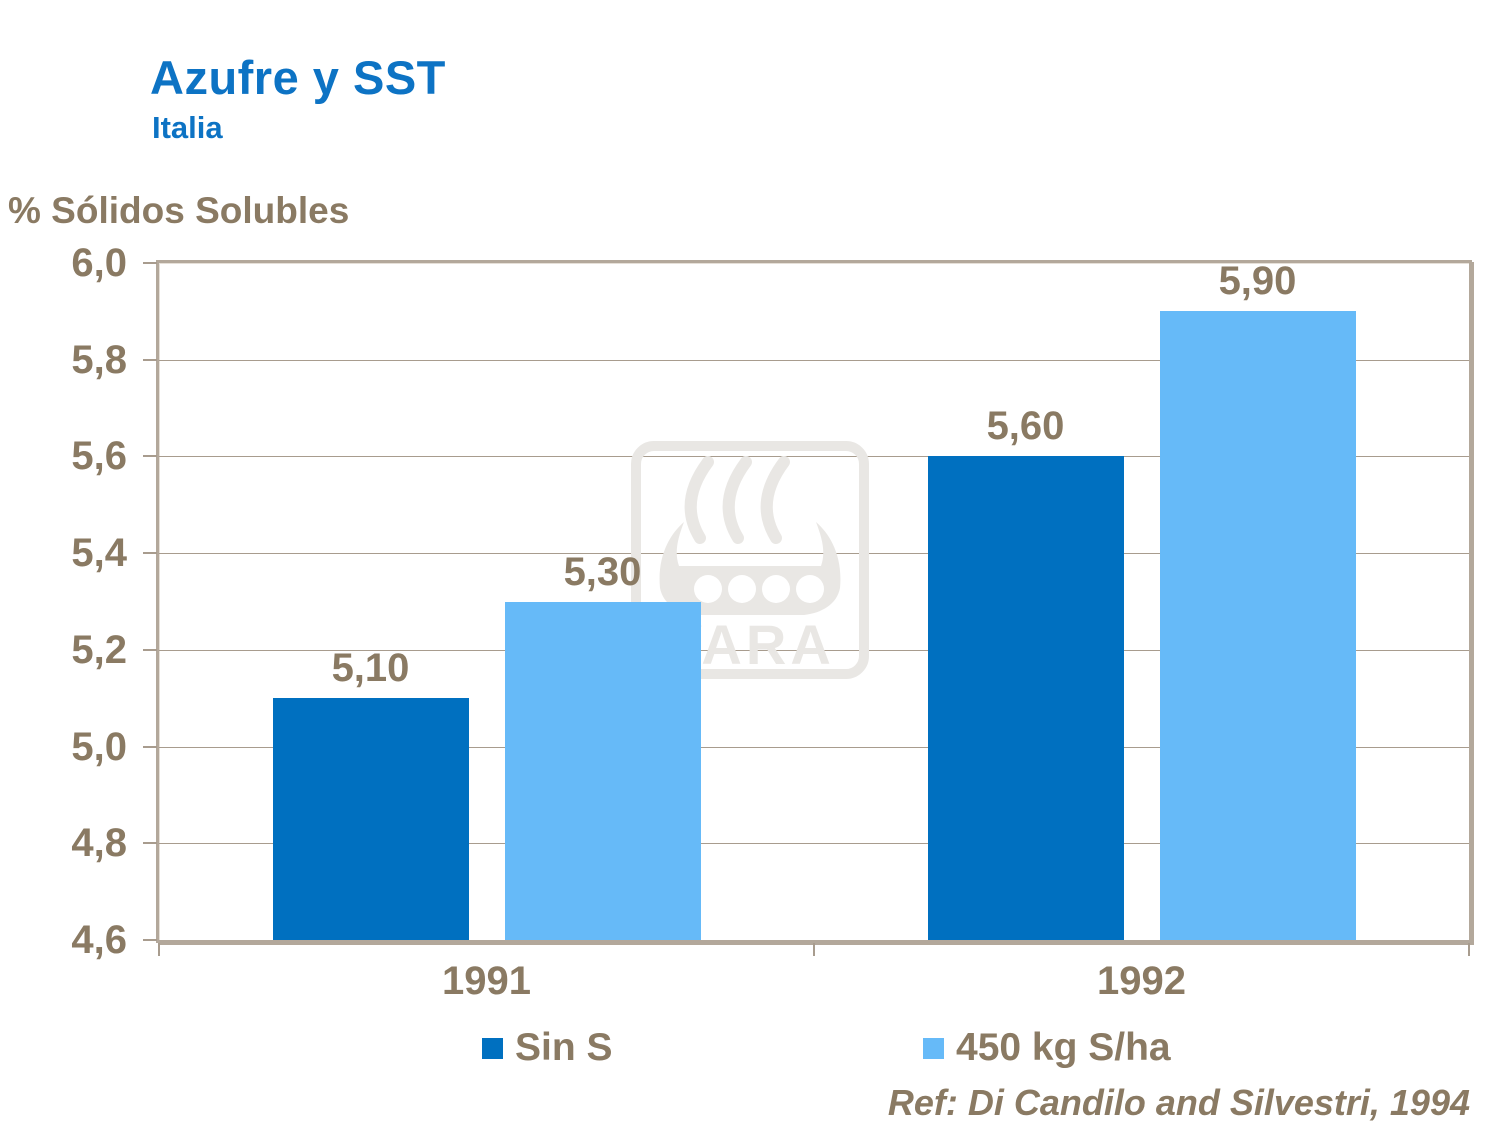 The width and height of the screenshot is (1500, 1125). Describe the element at coordinates (602, 571) in the screenshot. I see `bar-value-label: 5,30` at that location.